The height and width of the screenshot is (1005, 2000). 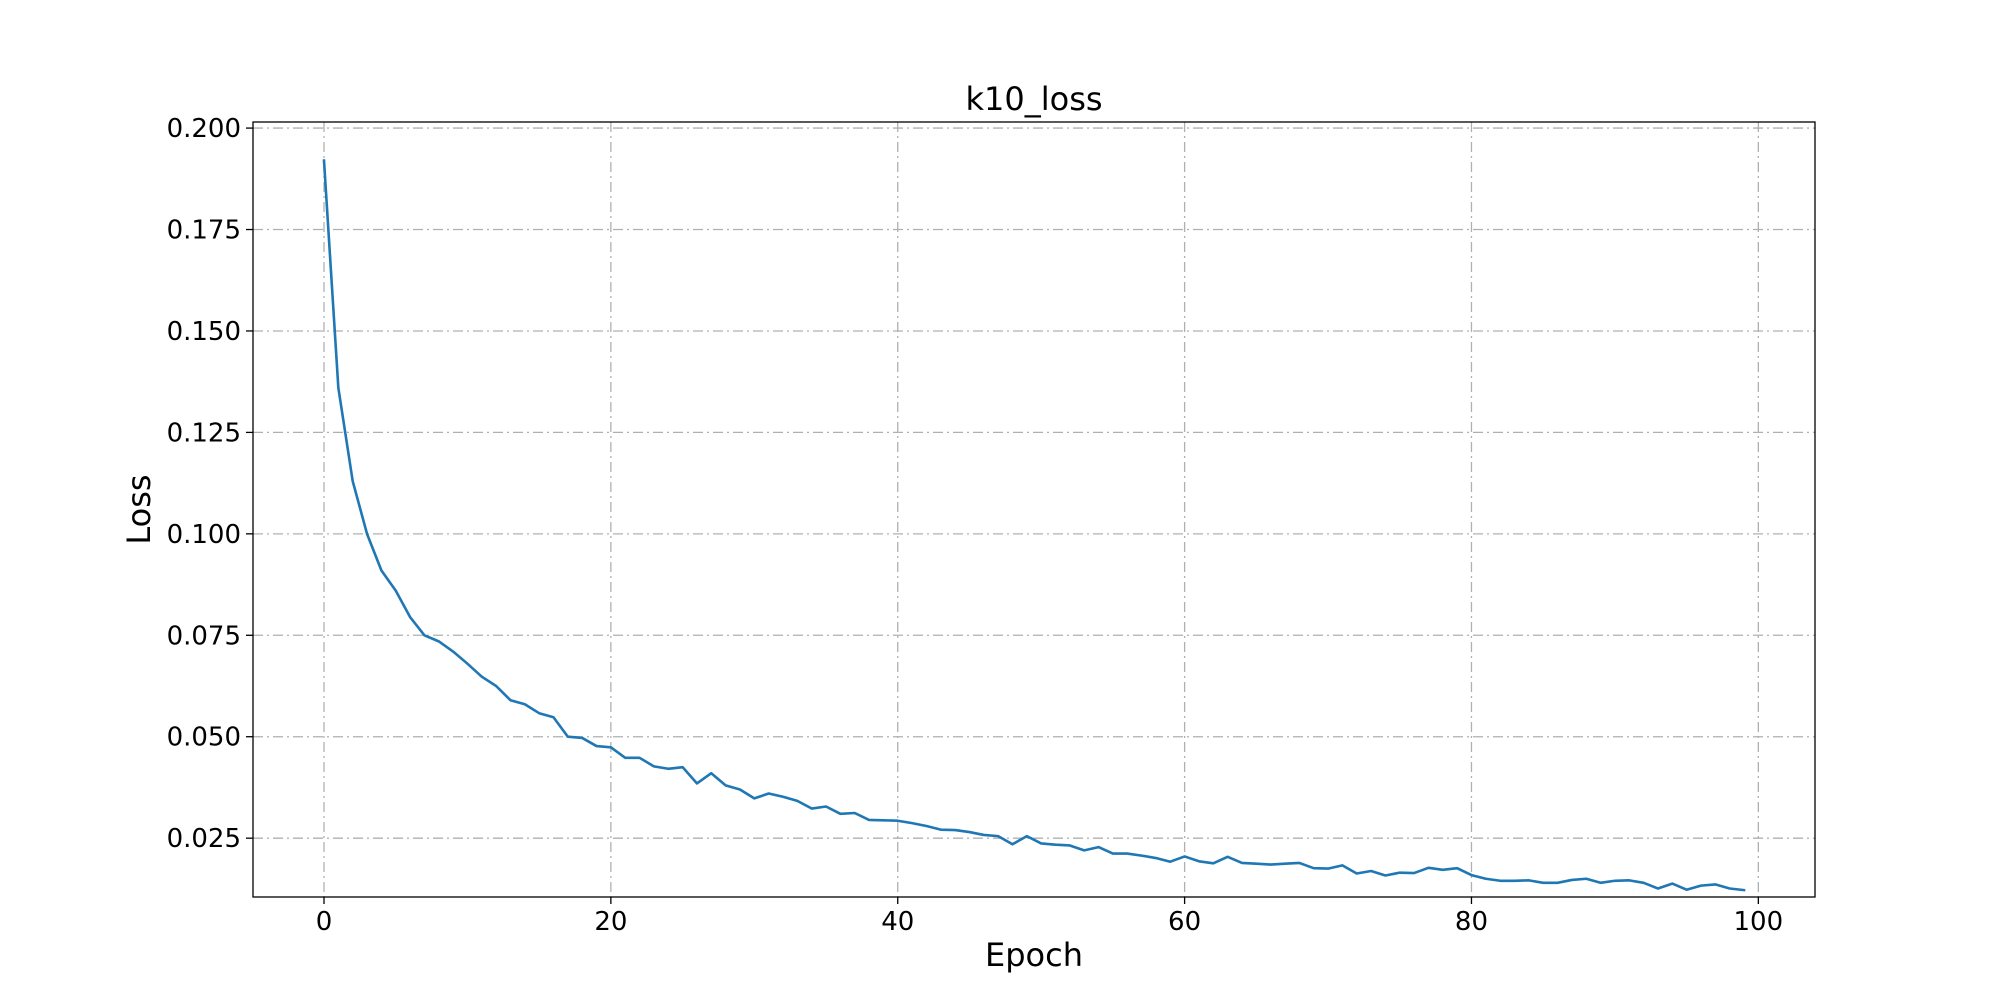 What do you see at coordinates (139, 509) in the screenshot?
I see `y-axis-label: Loss` at bounding box center [139, 509].